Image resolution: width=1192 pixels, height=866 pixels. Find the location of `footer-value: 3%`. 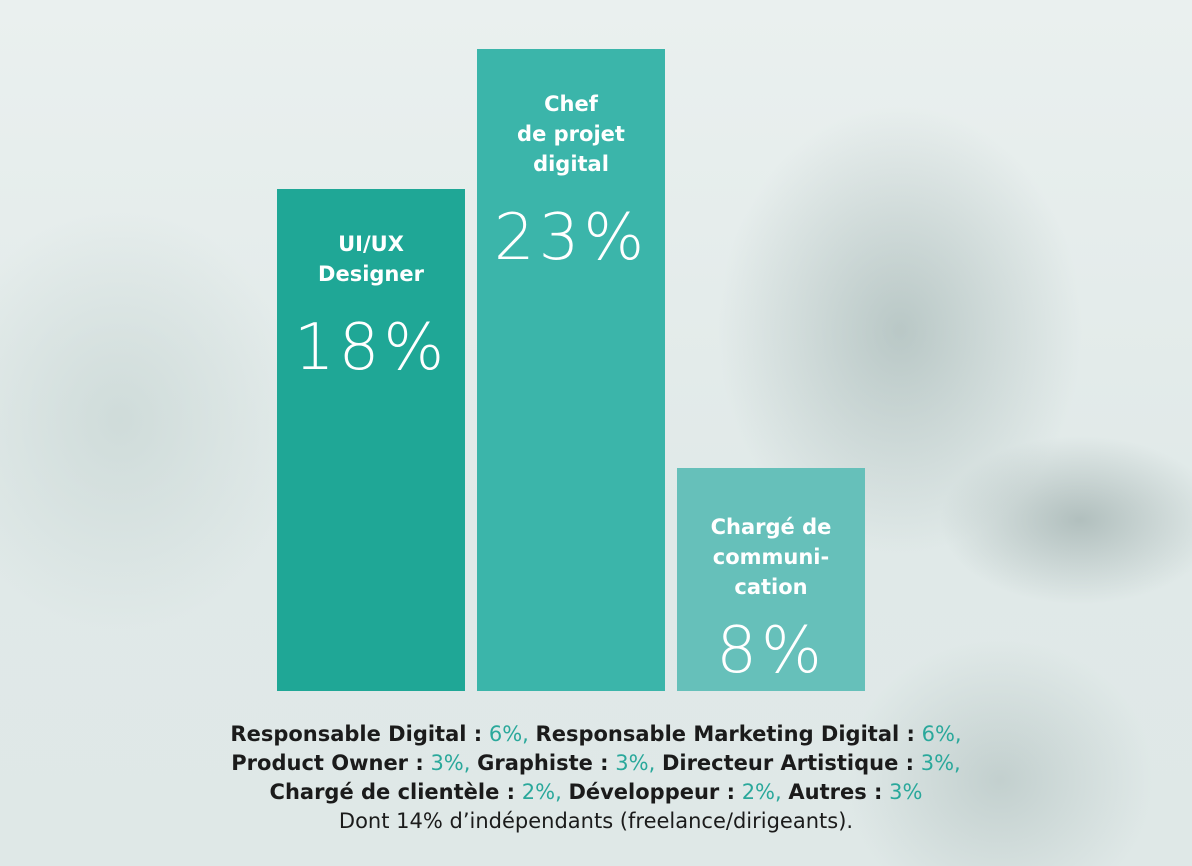

footer-value: 3% is located at coordinates (906, 792).